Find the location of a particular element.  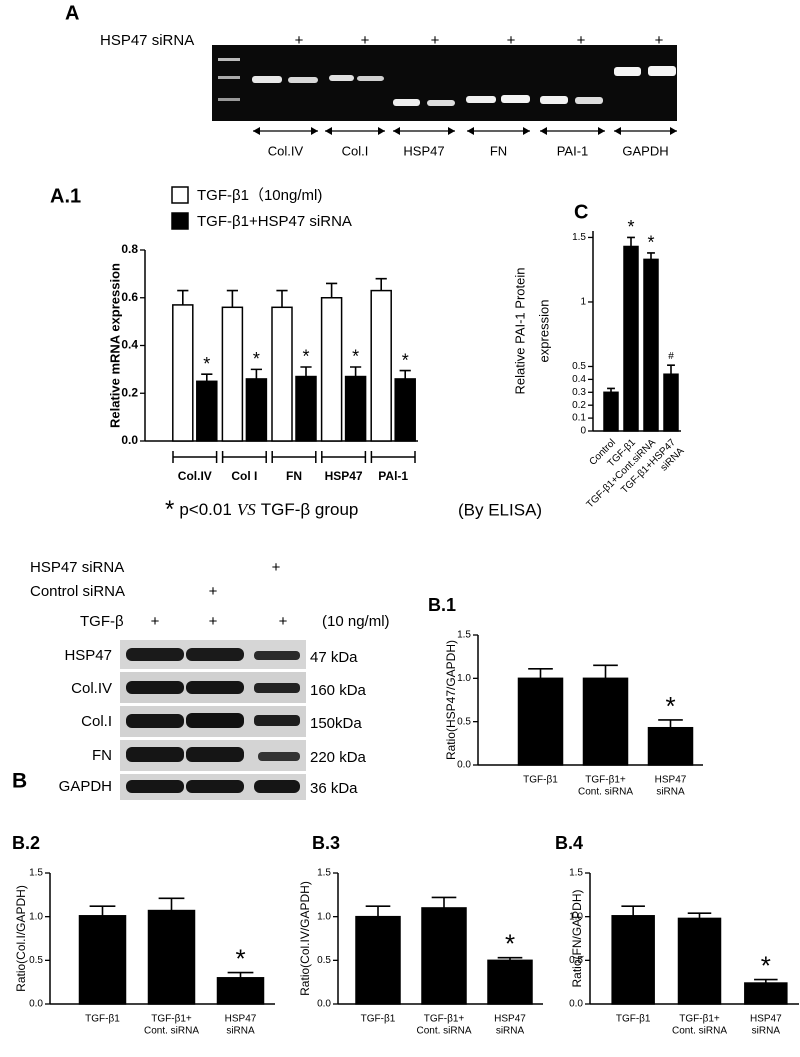

blot-image is located at coordinates (213, 720).